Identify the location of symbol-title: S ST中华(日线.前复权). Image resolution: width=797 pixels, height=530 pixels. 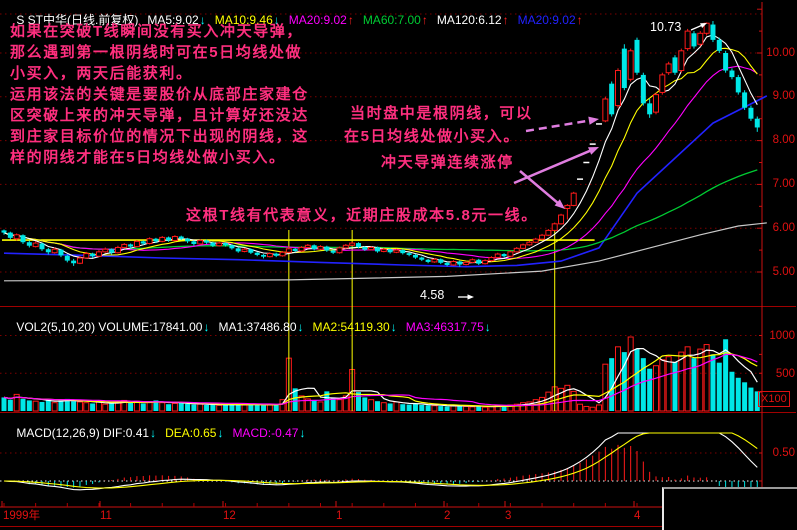
(77, 19).